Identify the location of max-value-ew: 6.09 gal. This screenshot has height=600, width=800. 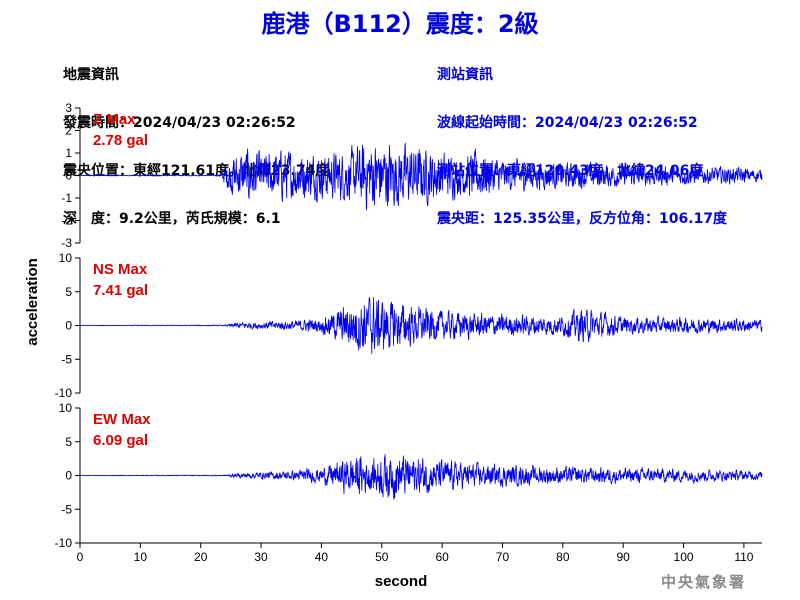
(120, 440).